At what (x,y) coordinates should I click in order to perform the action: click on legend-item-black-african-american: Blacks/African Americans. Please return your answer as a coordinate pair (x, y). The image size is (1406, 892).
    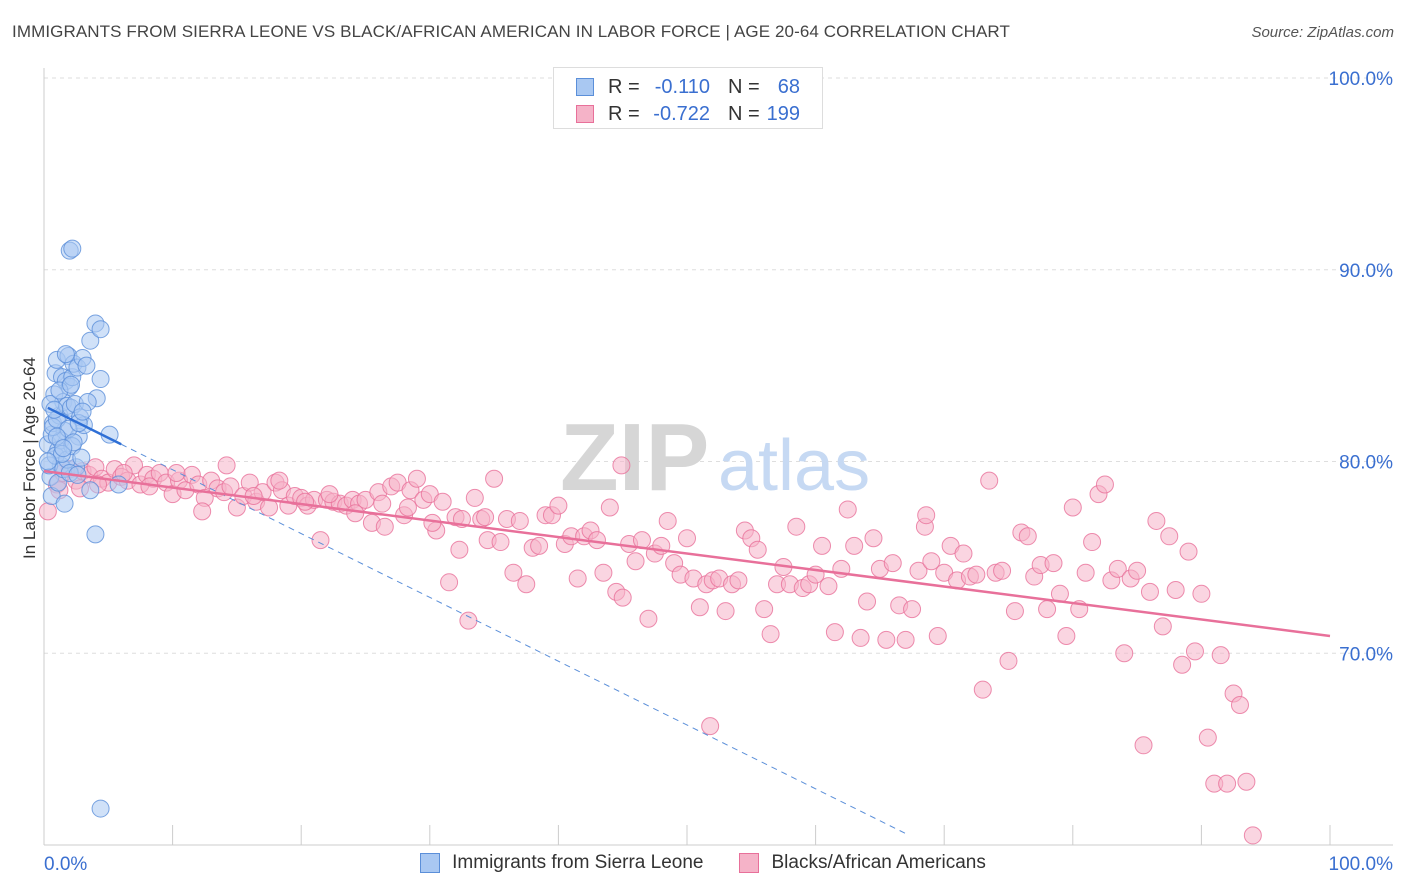
    Looking at the image, I should click on (862, 863).